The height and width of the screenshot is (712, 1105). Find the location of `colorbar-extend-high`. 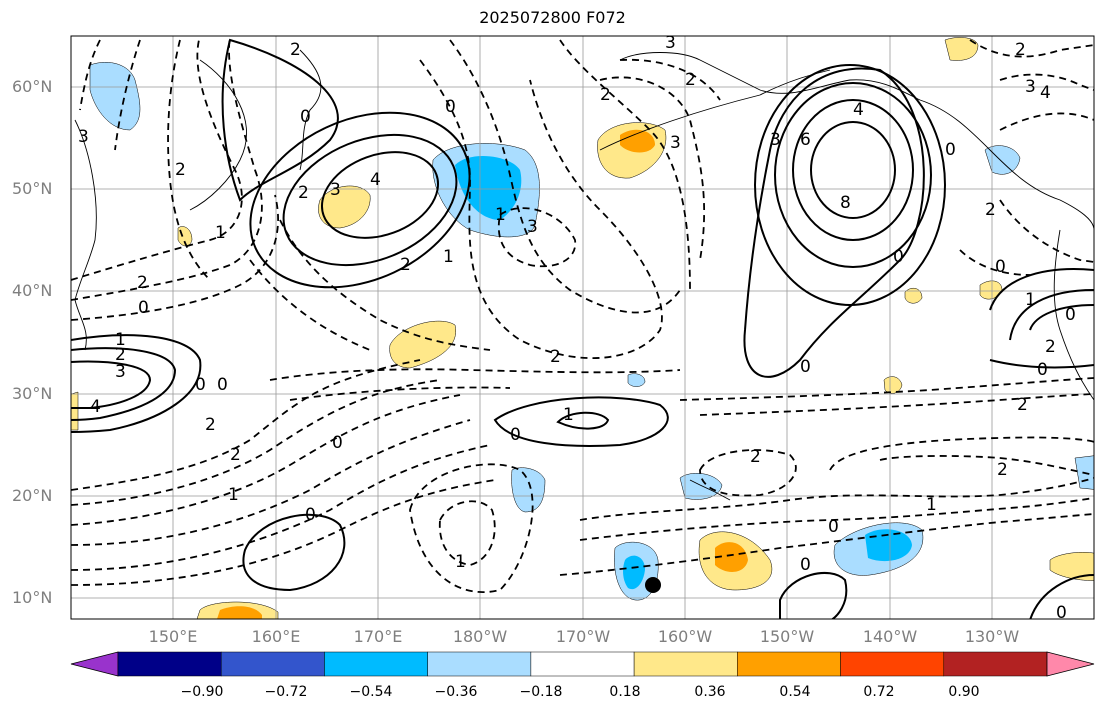

colorbar-extend-high is located at coordinates (1070, 664).